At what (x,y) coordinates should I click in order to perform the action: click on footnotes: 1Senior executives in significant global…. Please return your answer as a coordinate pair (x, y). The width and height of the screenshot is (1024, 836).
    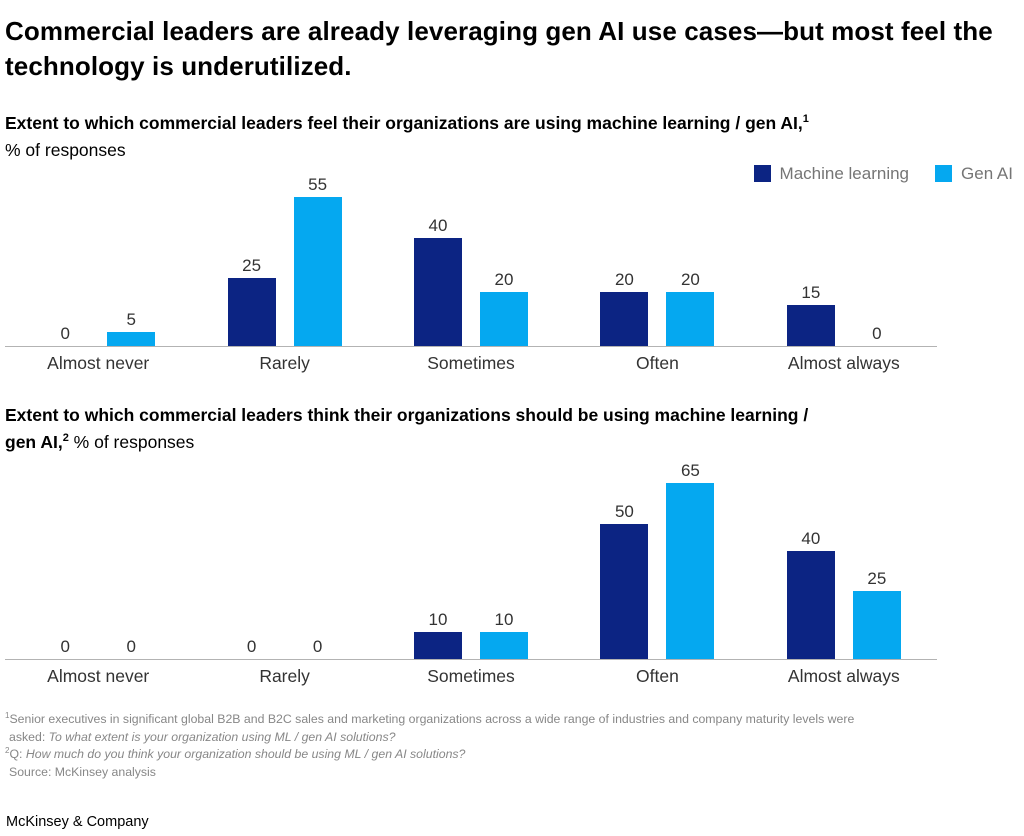
    Looking at the image, I should click on (511, 746).